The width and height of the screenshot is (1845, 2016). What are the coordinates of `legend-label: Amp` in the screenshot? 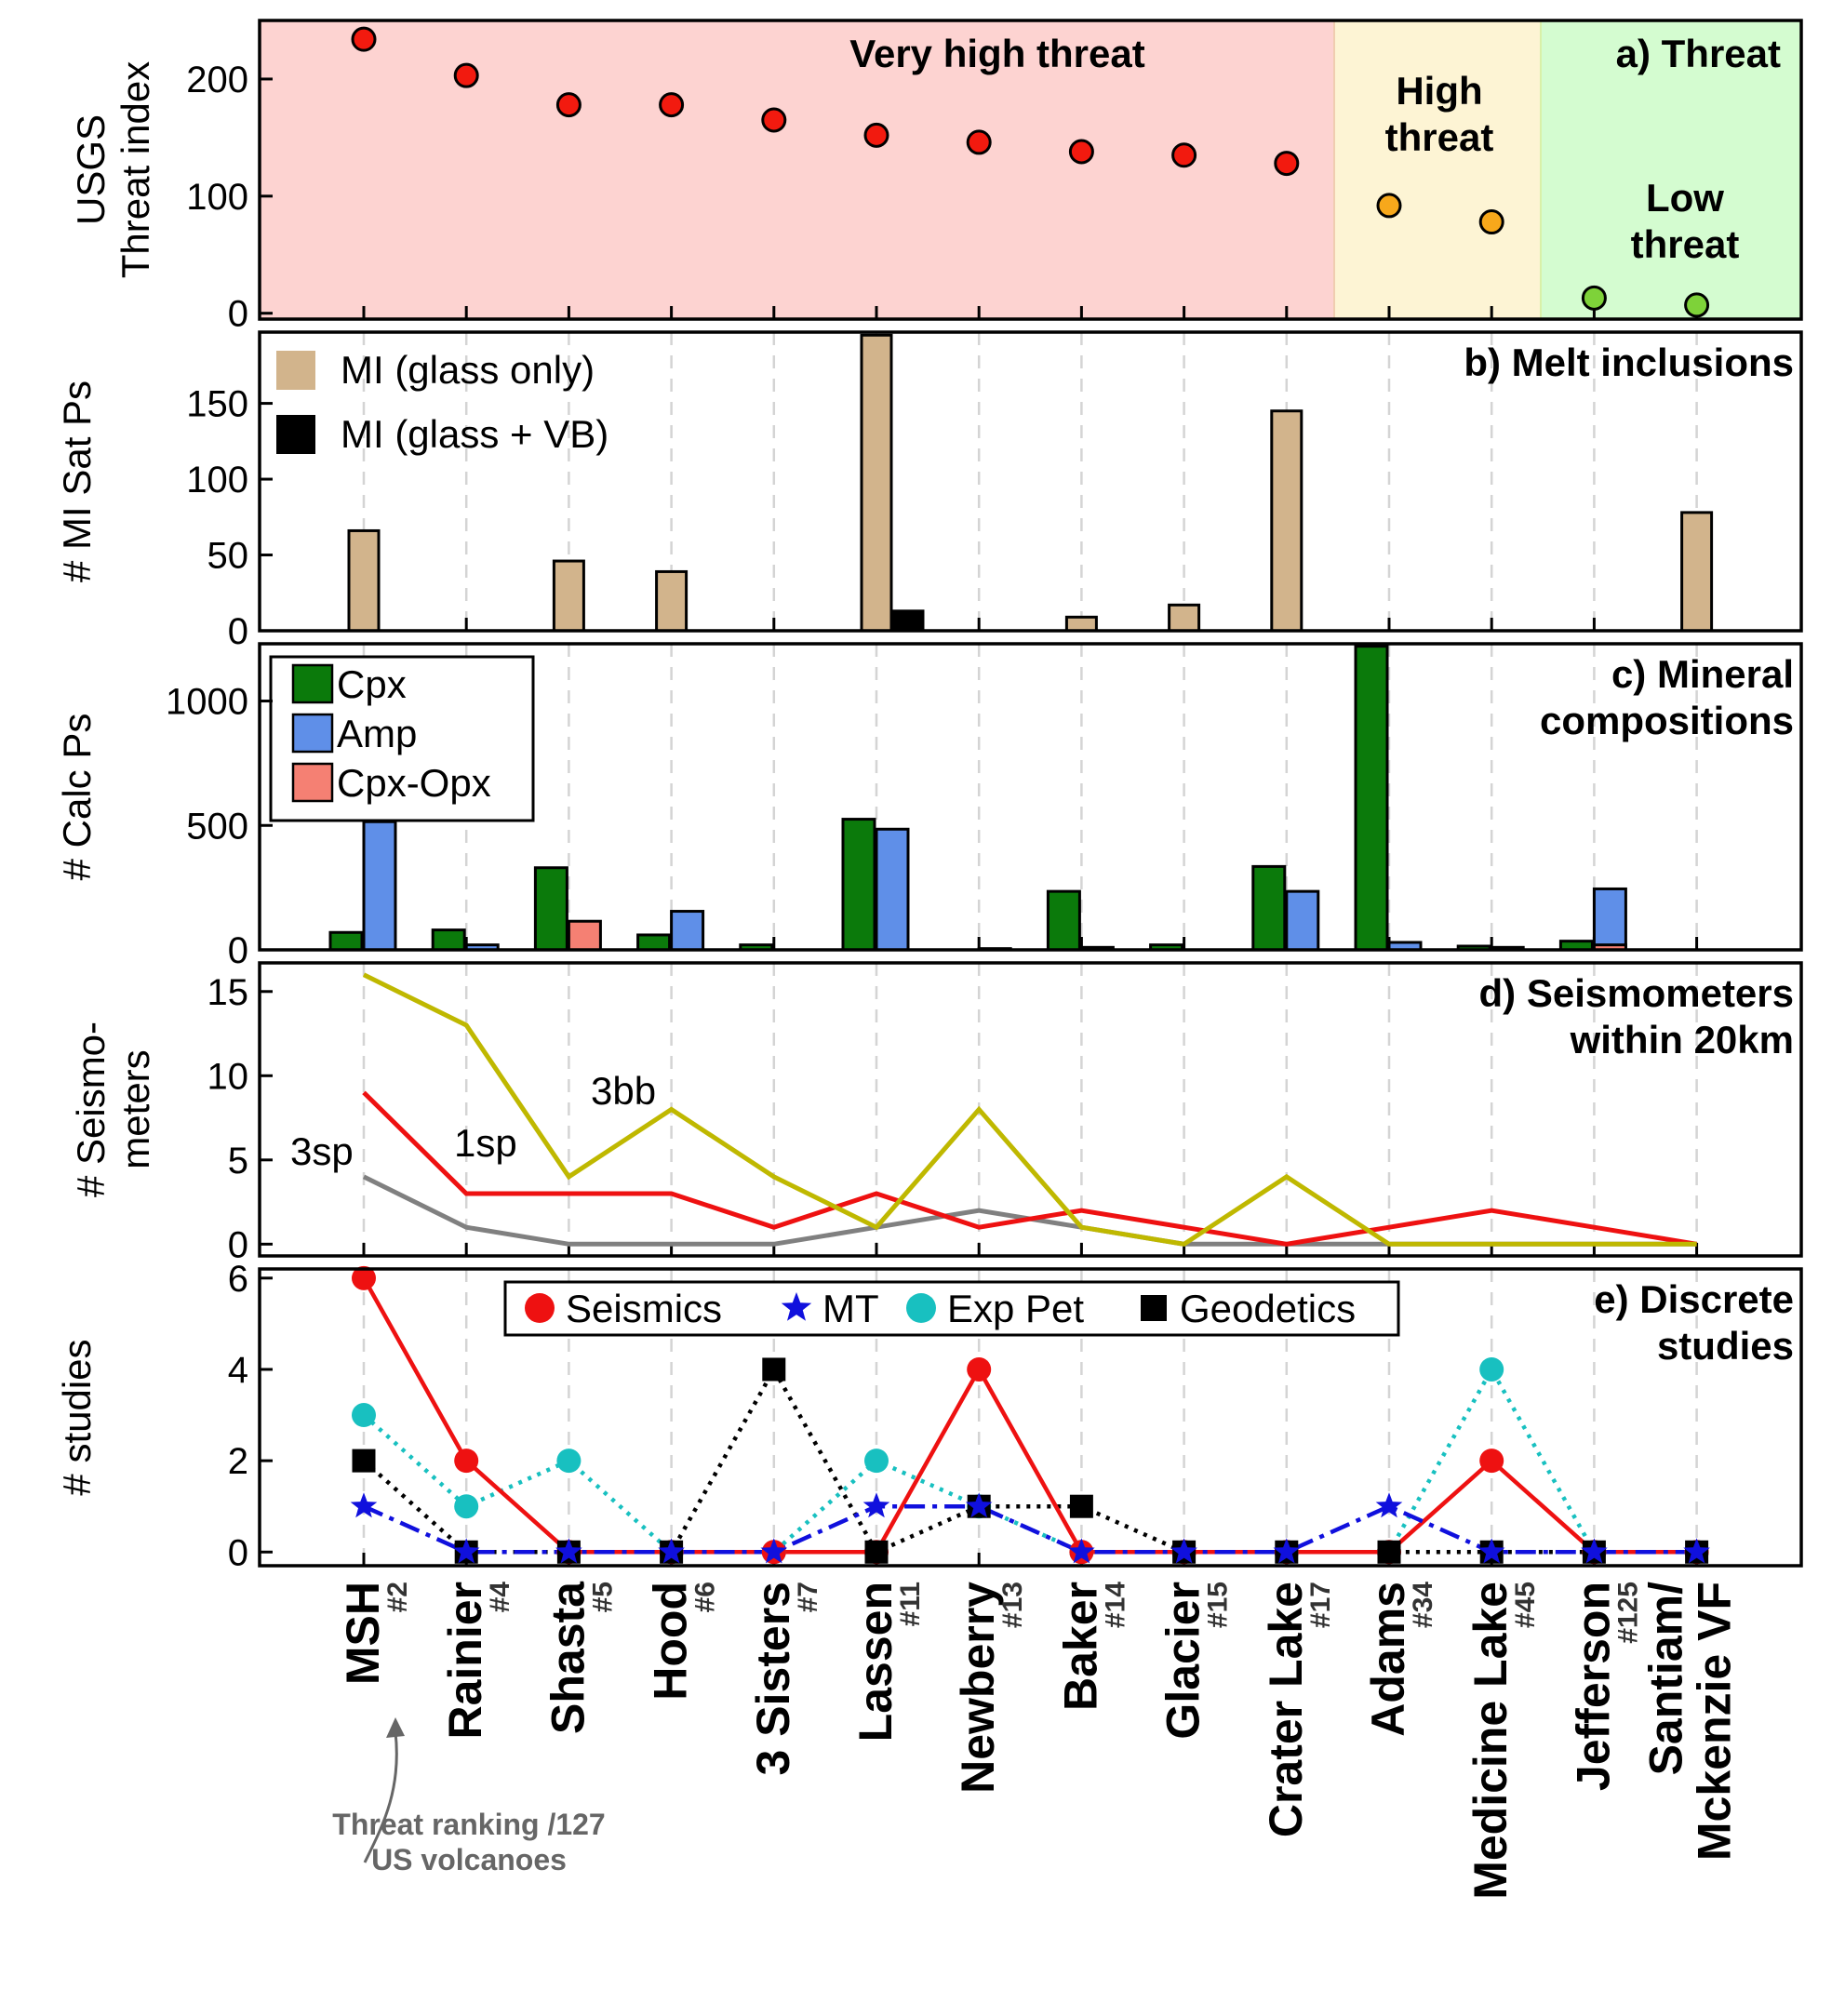 It's located at (377, 733).